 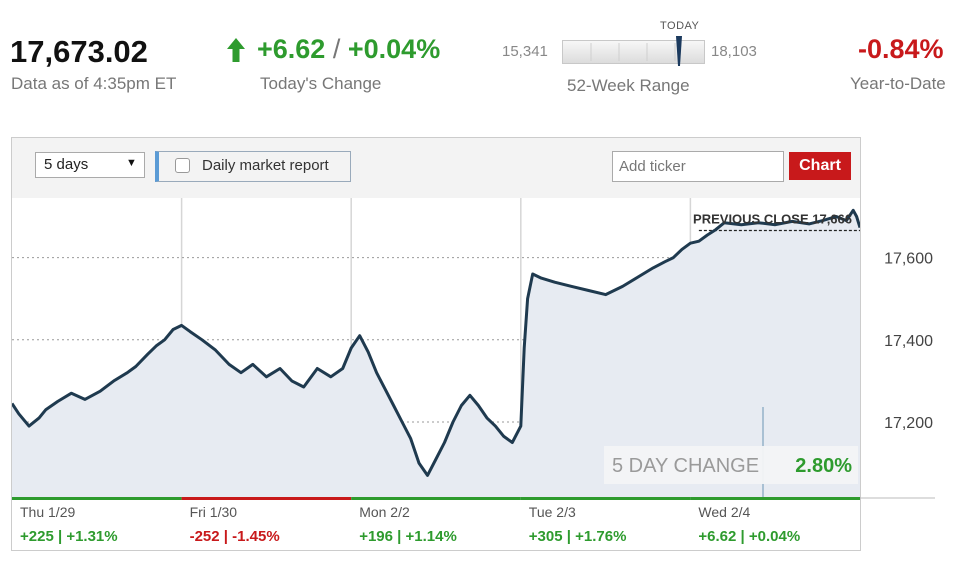 What do you see at coordinates (69, 536) in the screenshot?
I see `day-change: +225 | +1.31%` at bounding box center [69, 536].